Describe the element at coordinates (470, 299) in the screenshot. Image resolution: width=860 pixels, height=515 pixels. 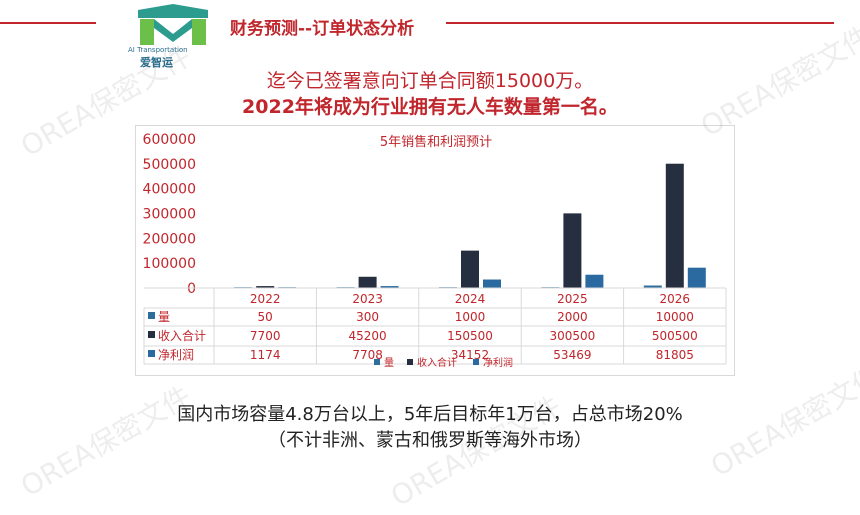
I see `x-tick-label: 2024` at that location.